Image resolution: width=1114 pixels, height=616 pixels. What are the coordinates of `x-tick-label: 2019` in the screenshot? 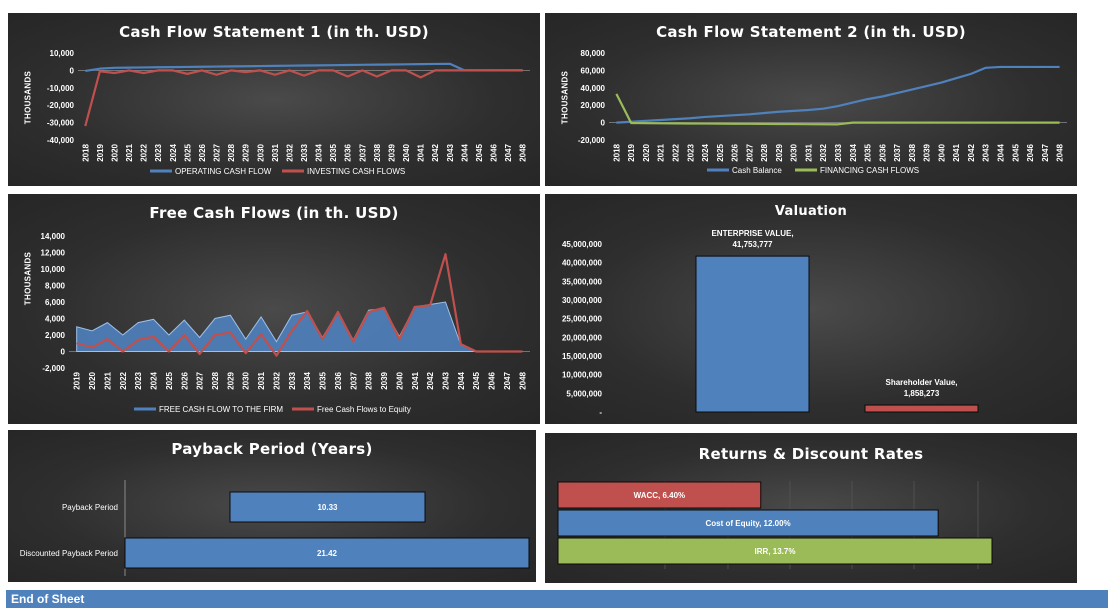 It's located at (77, 380).